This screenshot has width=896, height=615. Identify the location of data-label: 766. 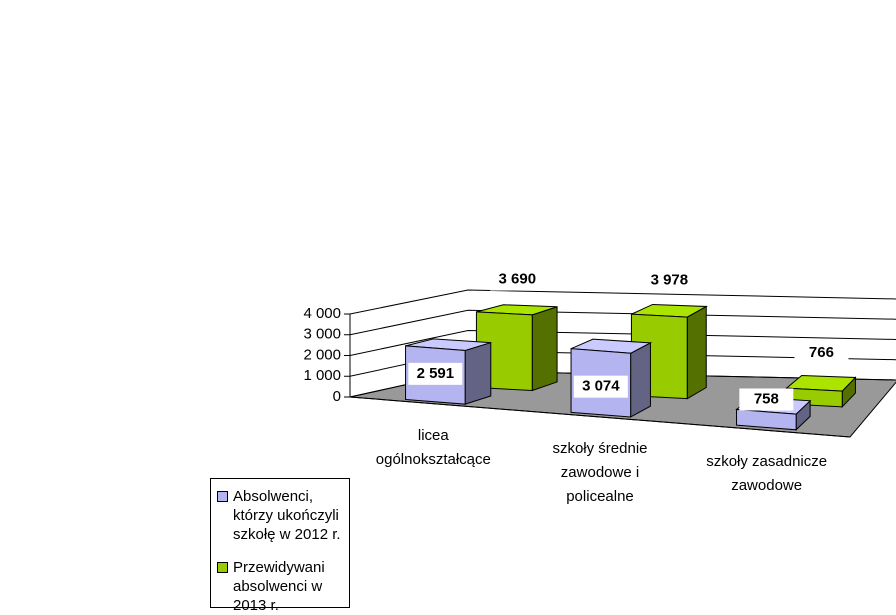
(821, 352).